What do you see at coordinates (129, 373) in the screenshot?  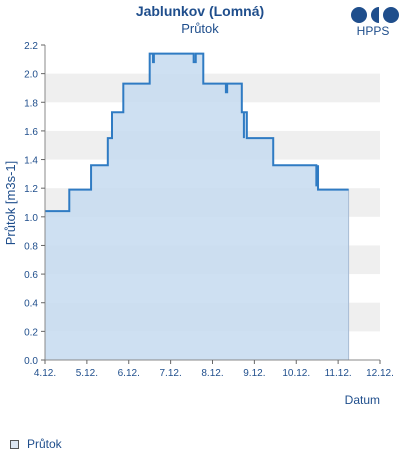 I see `x-tick-label: 6.12.` at bounding box center [129, 373].